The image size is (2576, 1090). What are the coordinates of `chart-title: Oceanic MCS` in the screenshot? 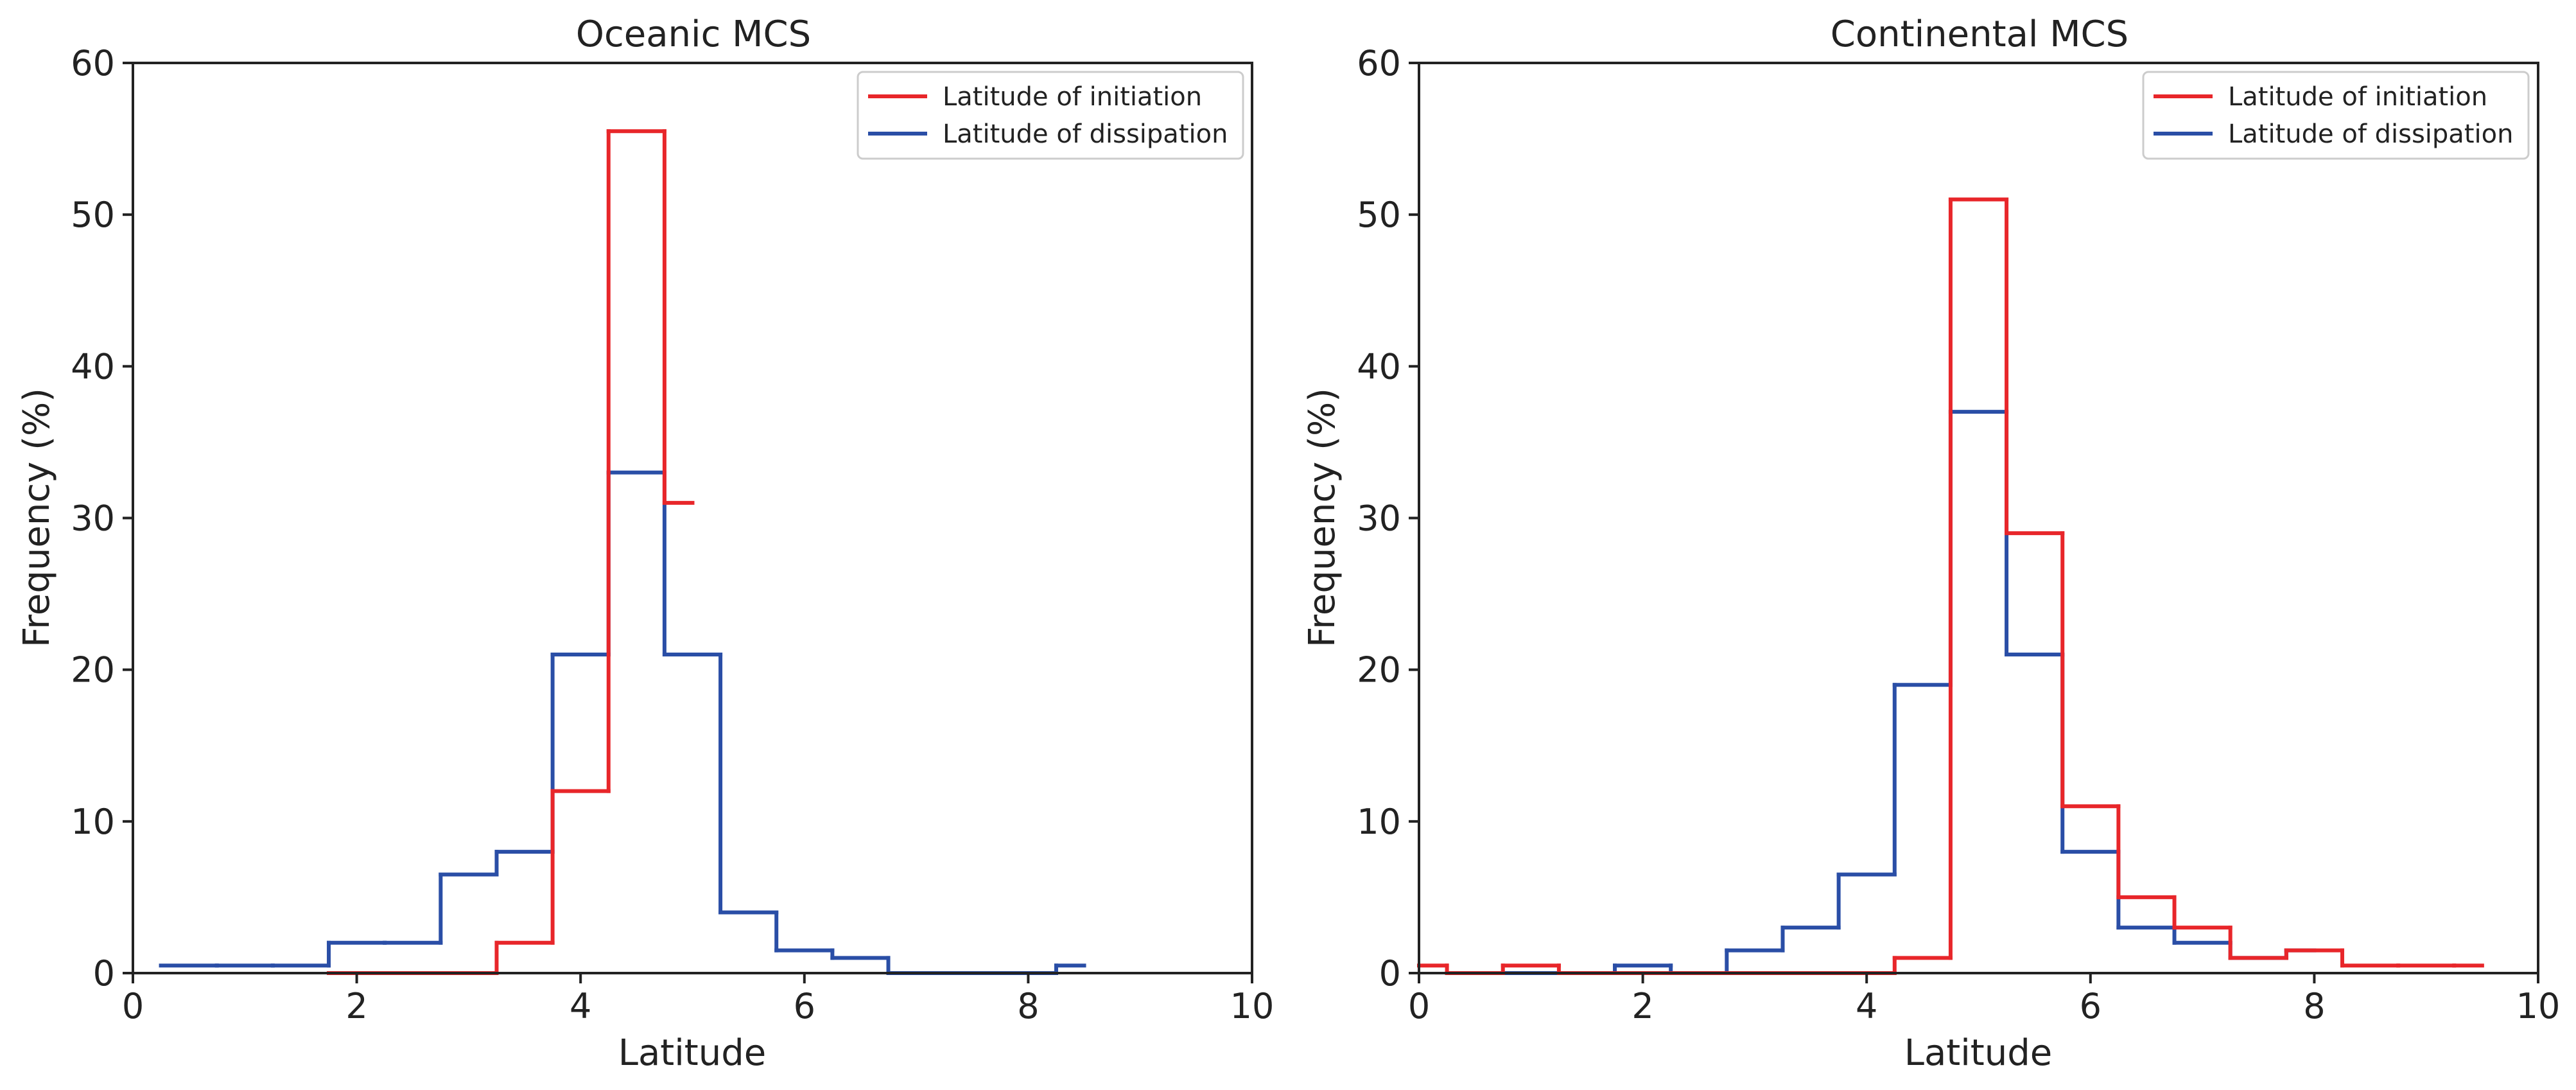 It's located at (693, 34).